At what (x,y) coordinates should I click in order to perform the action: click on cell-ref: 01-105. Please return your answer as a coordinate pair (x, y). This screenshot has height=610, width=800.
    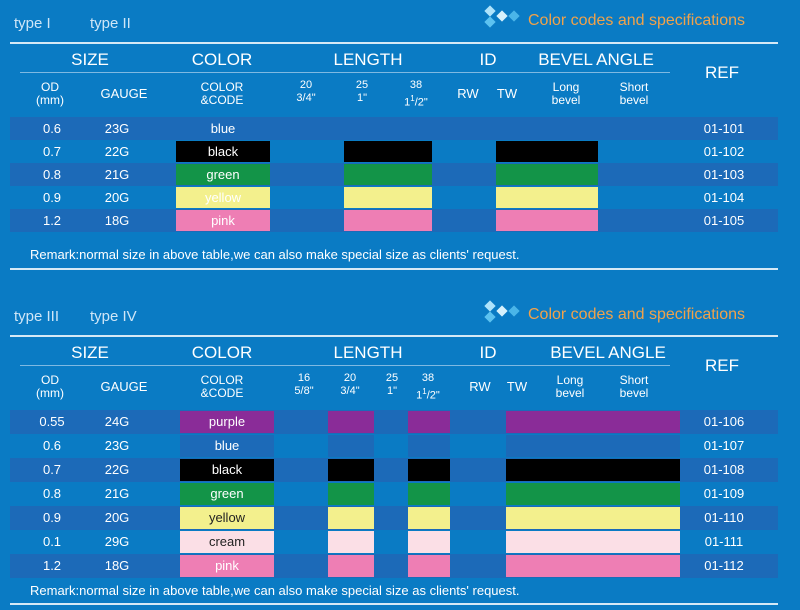
    Looking at the image, I should click on (724, 220).